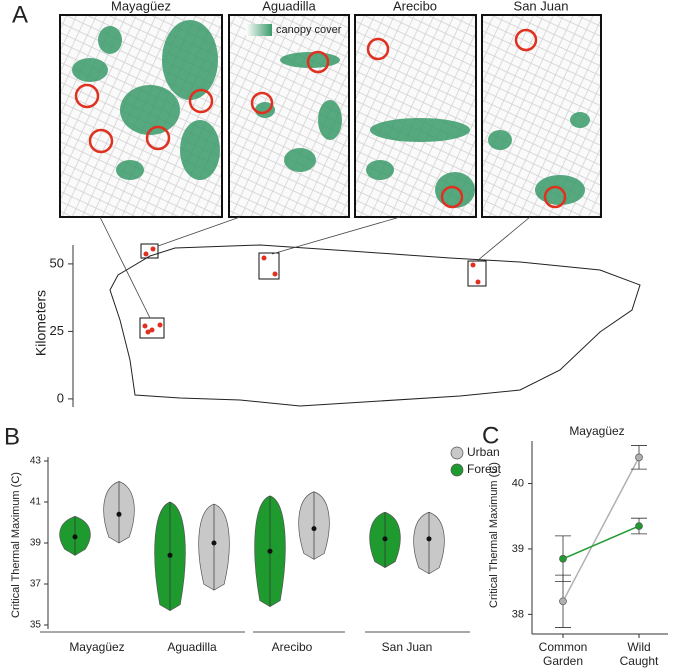  I want to click on x-tick-label: Arecibo, so click(292, 647).